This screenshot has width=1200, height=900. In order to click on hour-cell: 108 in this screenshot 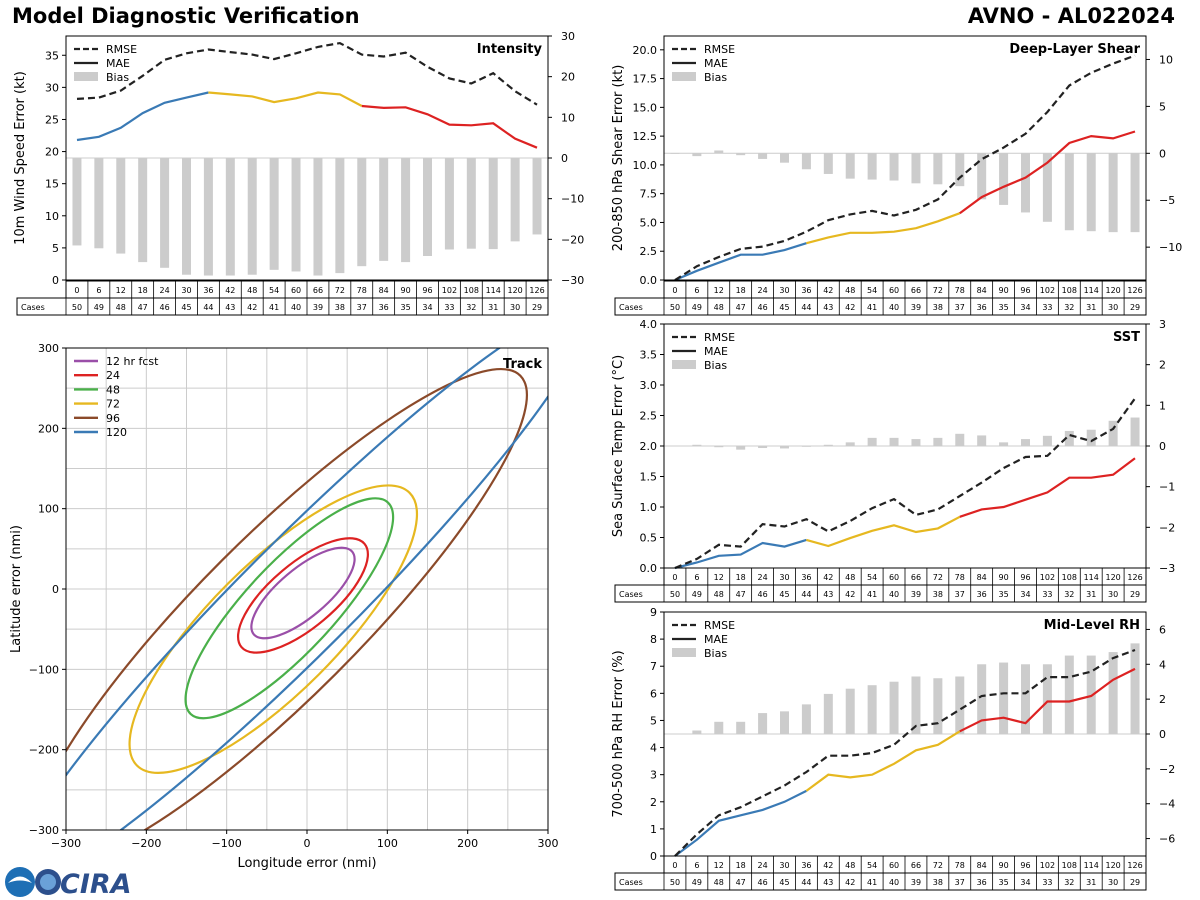, I will do `click(1069, 577)`.